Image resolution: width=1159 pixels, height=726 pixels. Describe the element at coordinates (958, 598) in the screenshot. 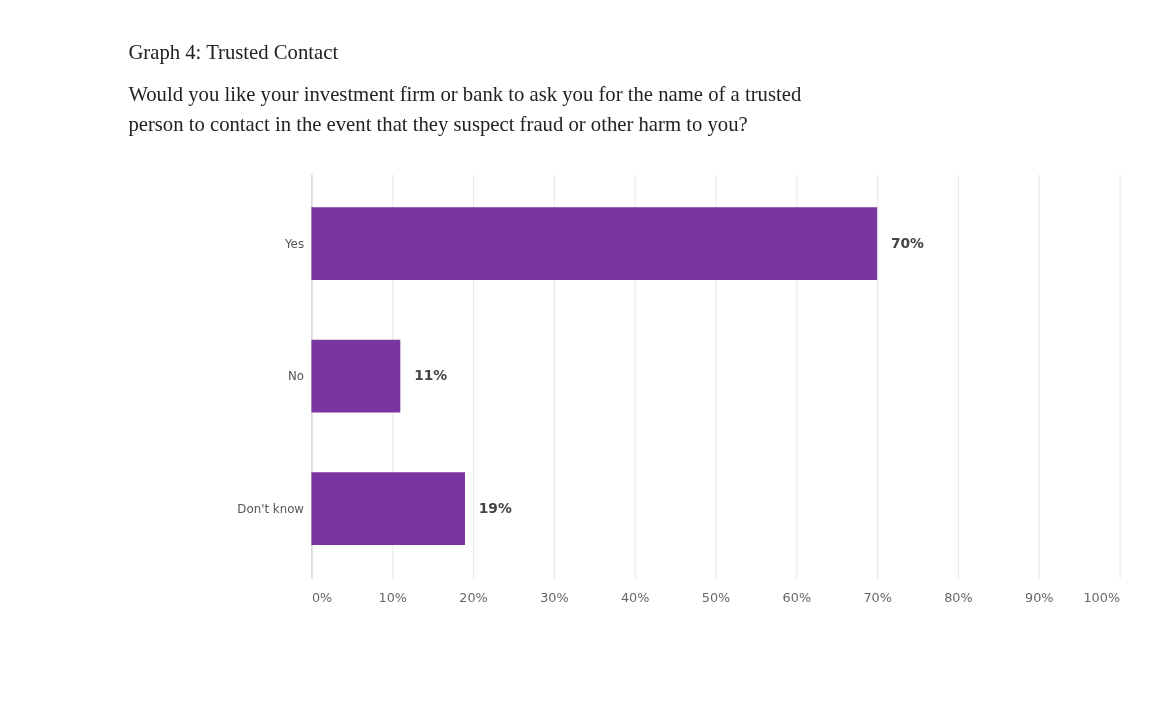

I see `x-tick-label: 80%` at that location.